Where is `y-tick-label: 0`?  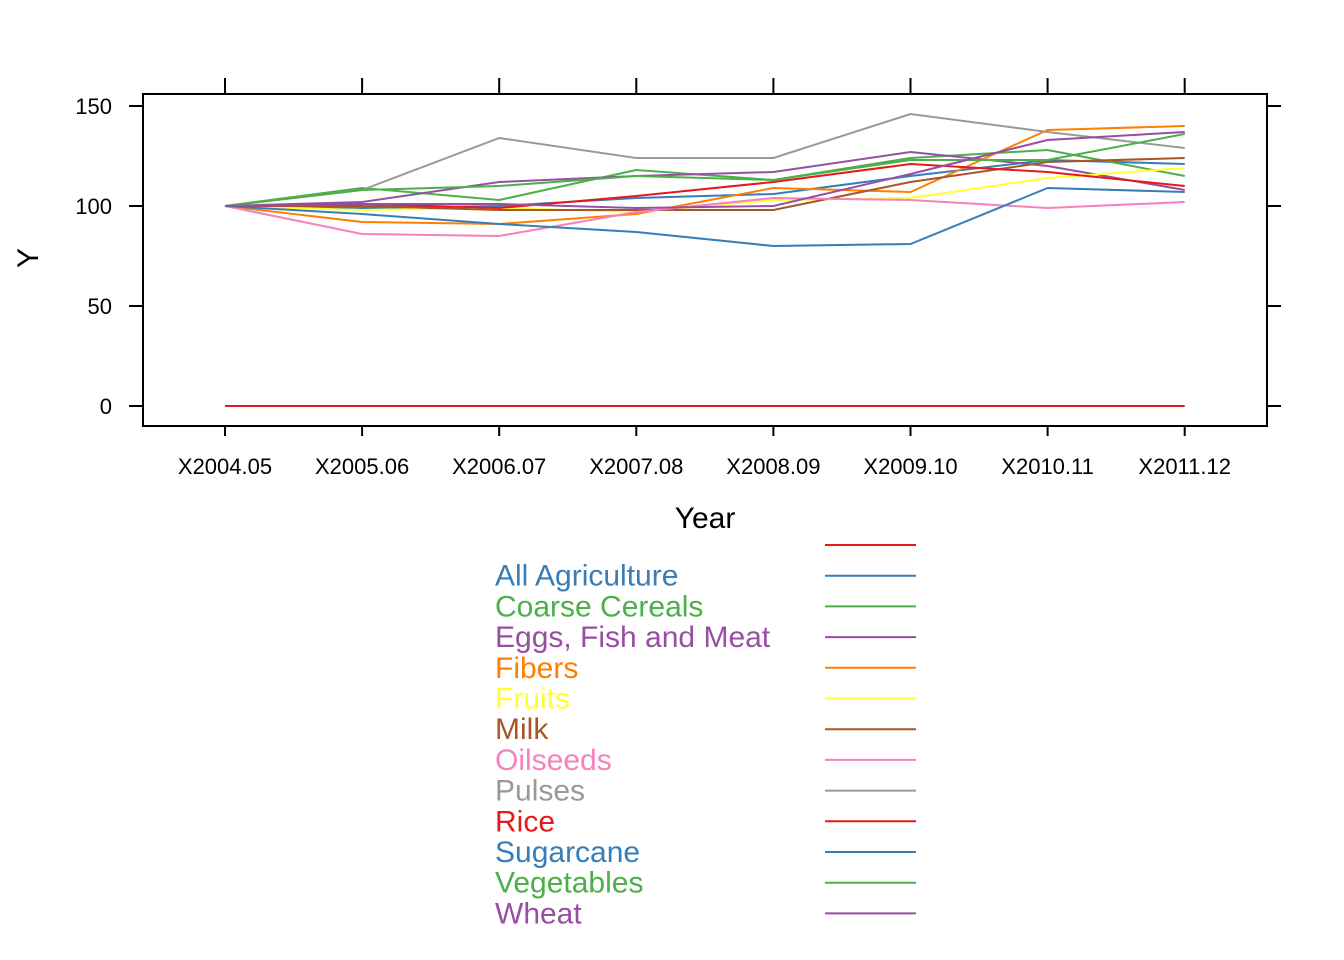 y-tick-label: 0 is located at coordinates (106, 406).